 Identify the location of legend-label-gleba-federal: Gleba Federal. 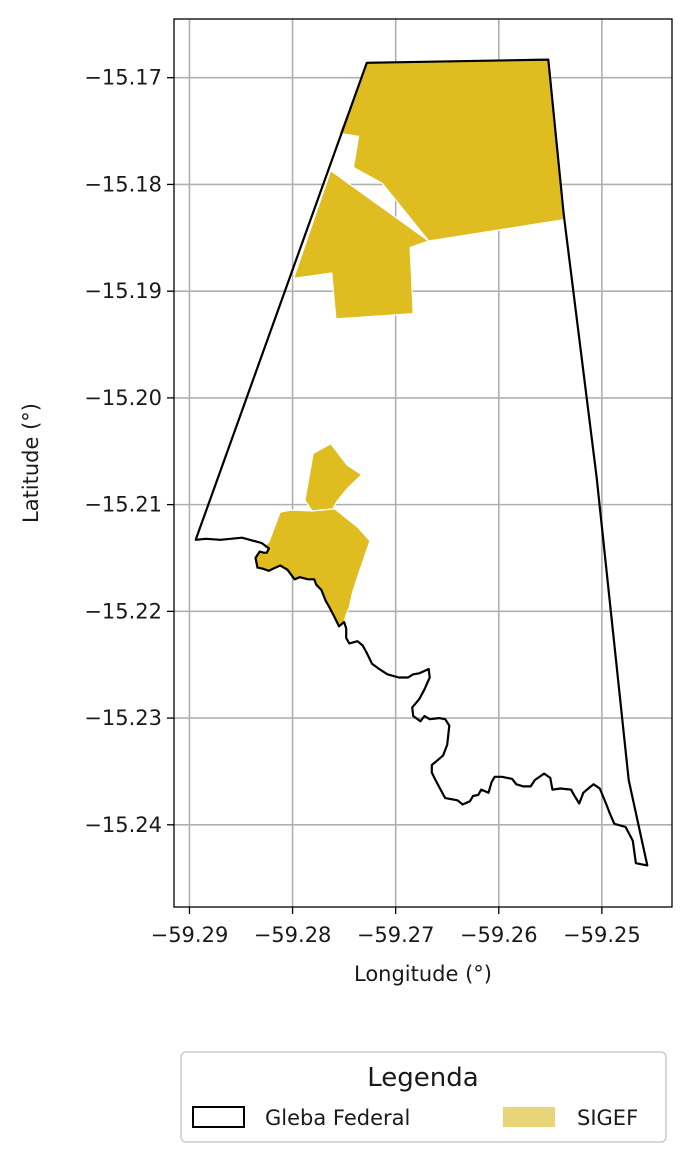
(337, 1118).